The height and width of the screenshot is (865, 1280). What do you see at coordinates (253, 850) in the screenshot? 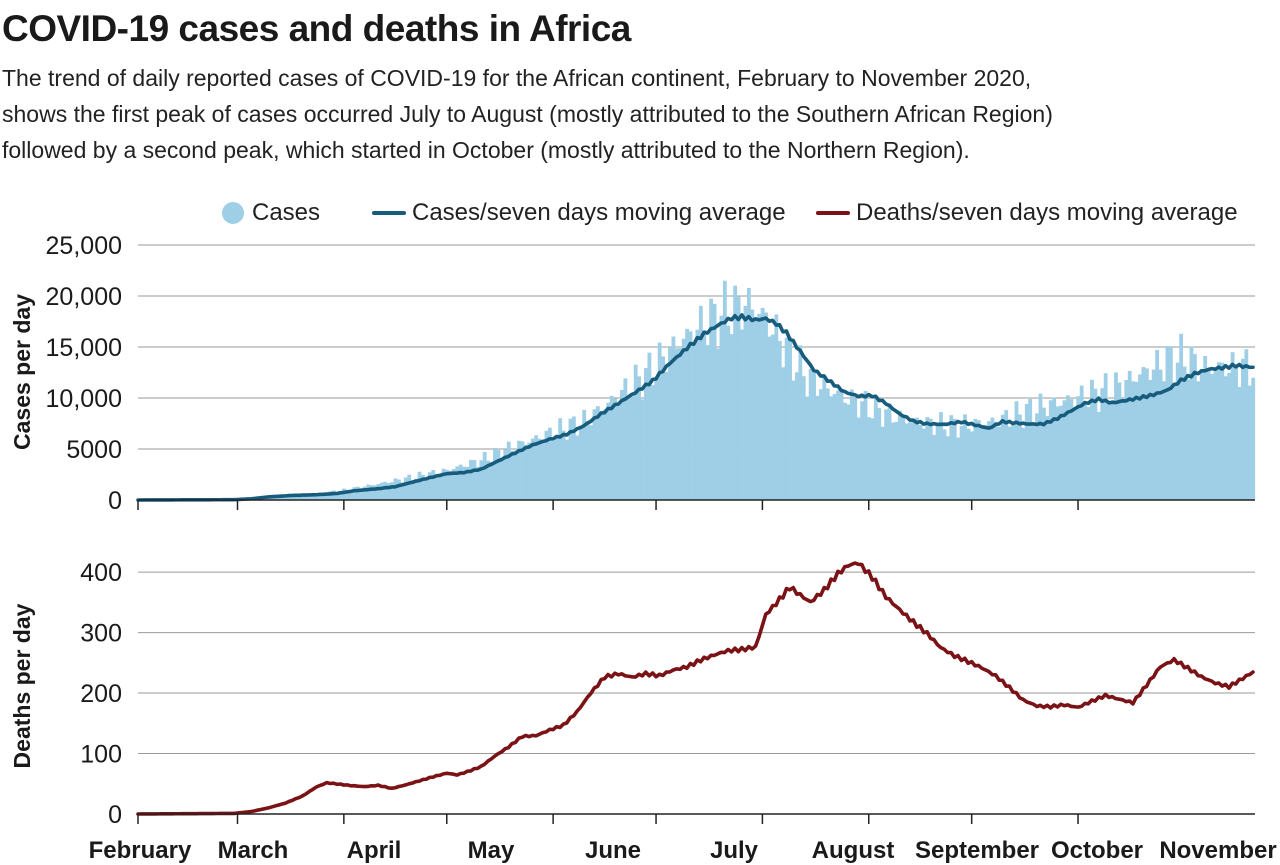
I see `x-tick-label: March` at bounding box center [253, 850].